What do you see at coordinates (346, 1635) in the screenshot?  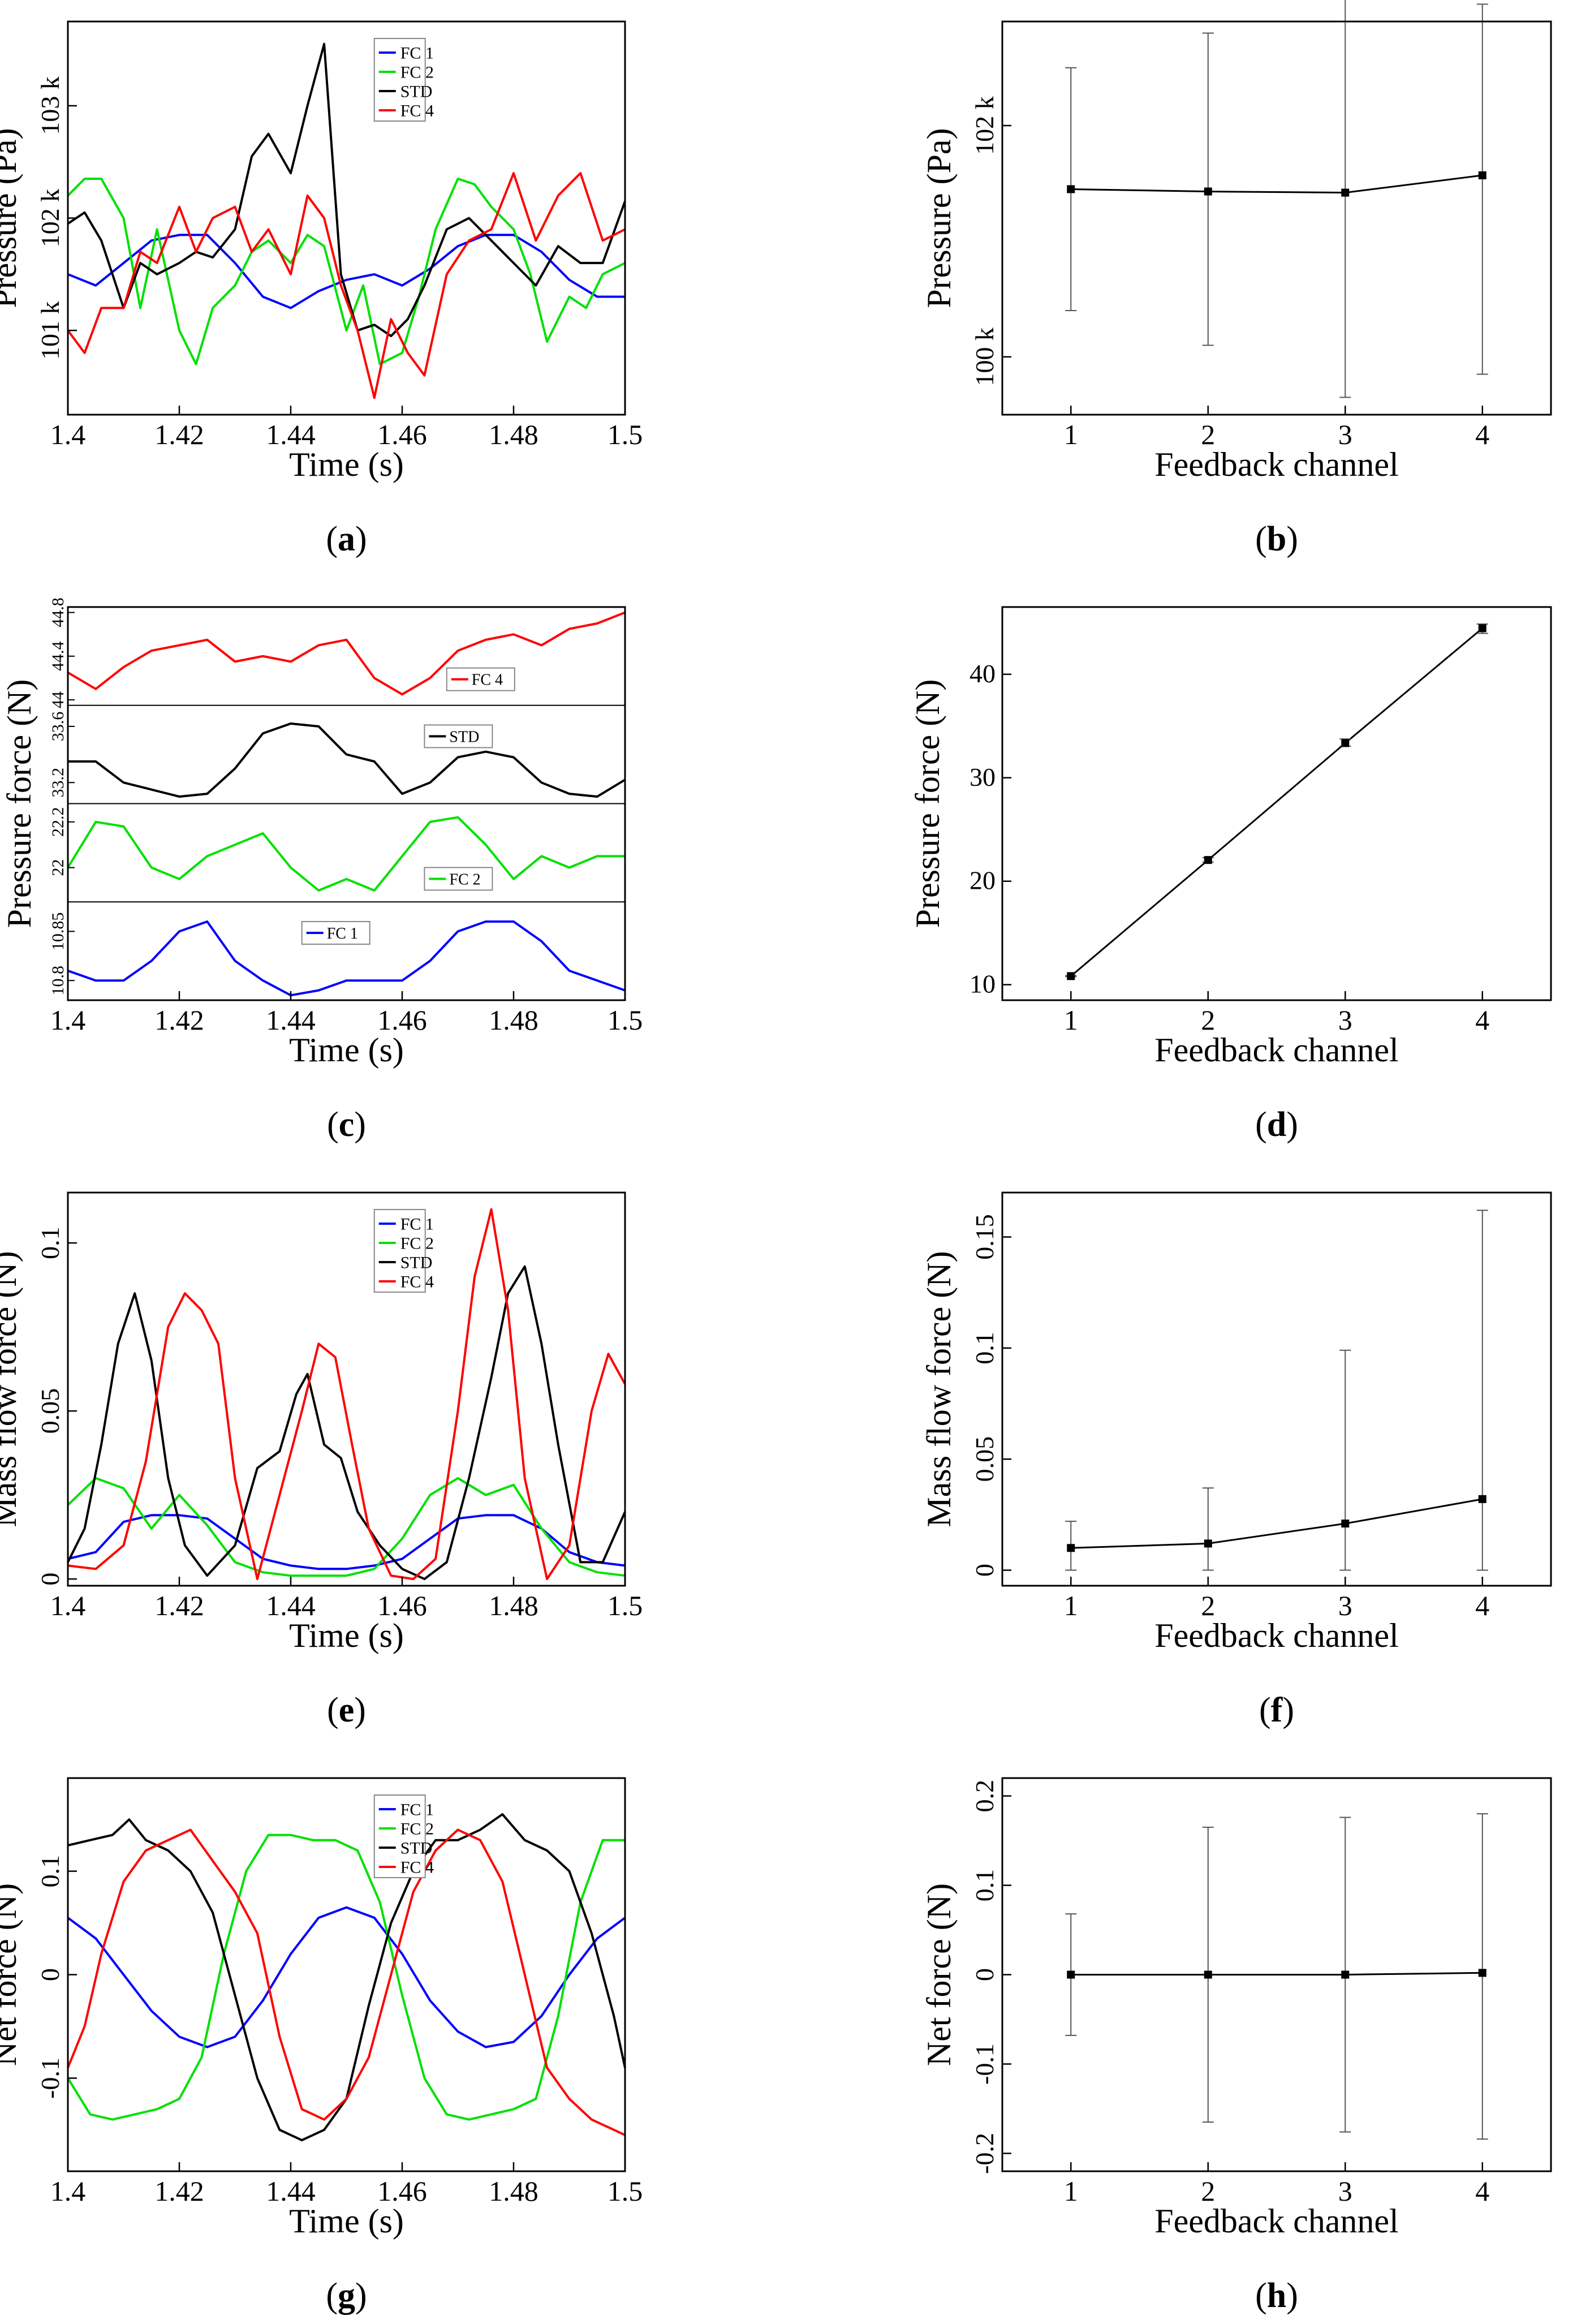 I see `x-axis-label-e: Time (s)` at bounding box center [346, 1635].